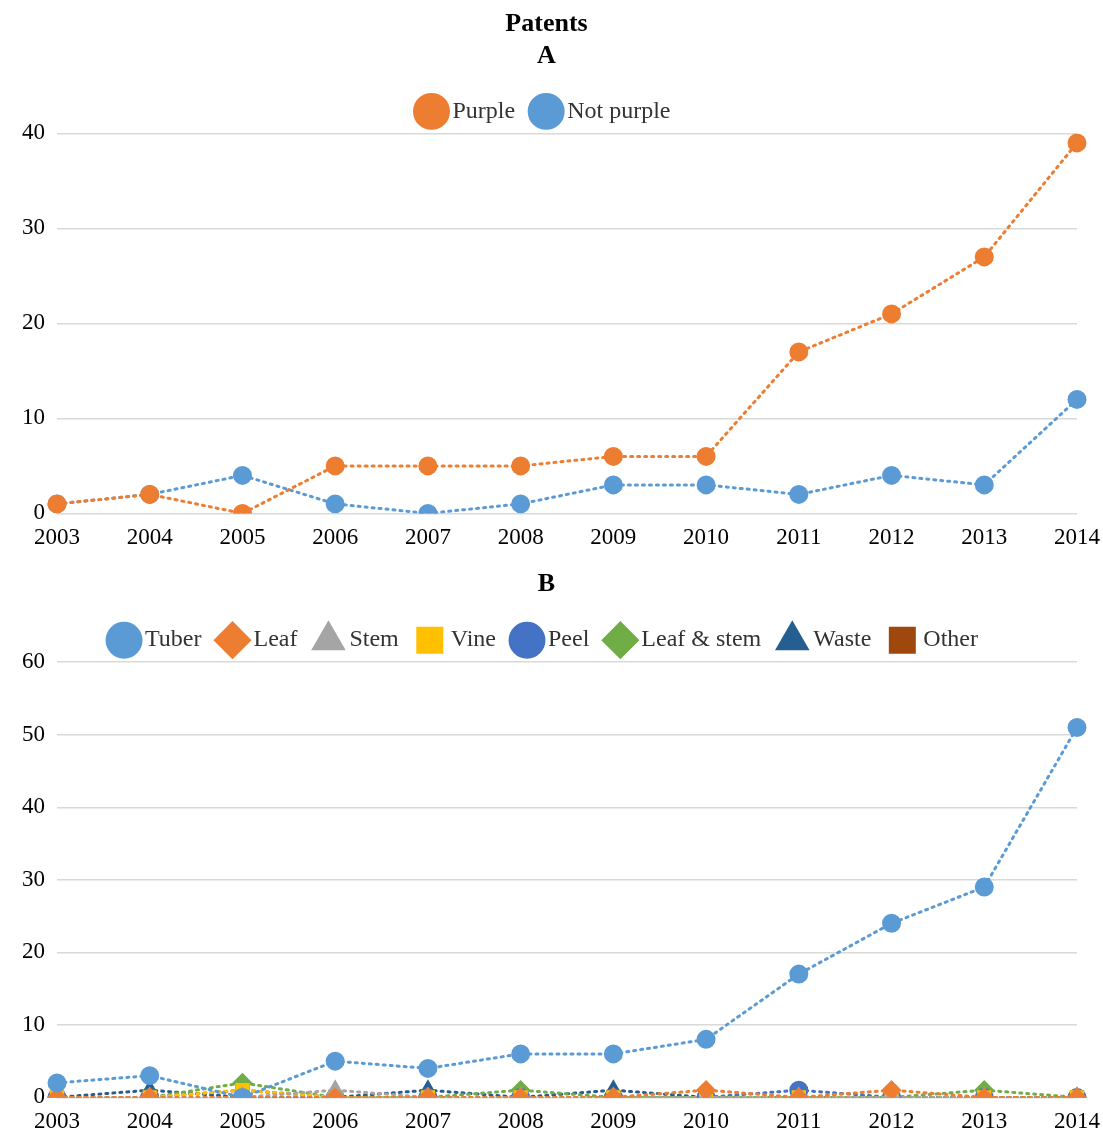  I want to click on legend-label: Stem, so click(374, 638).